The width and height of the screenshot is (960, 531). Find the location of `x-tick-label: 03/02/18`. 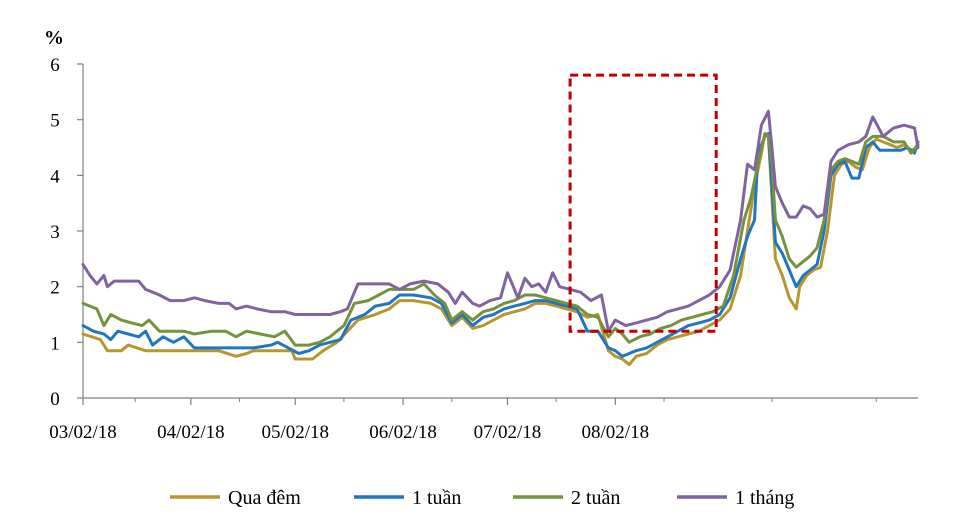

x-tick-label: 03/02/18 is located at coordinates (83, 432).